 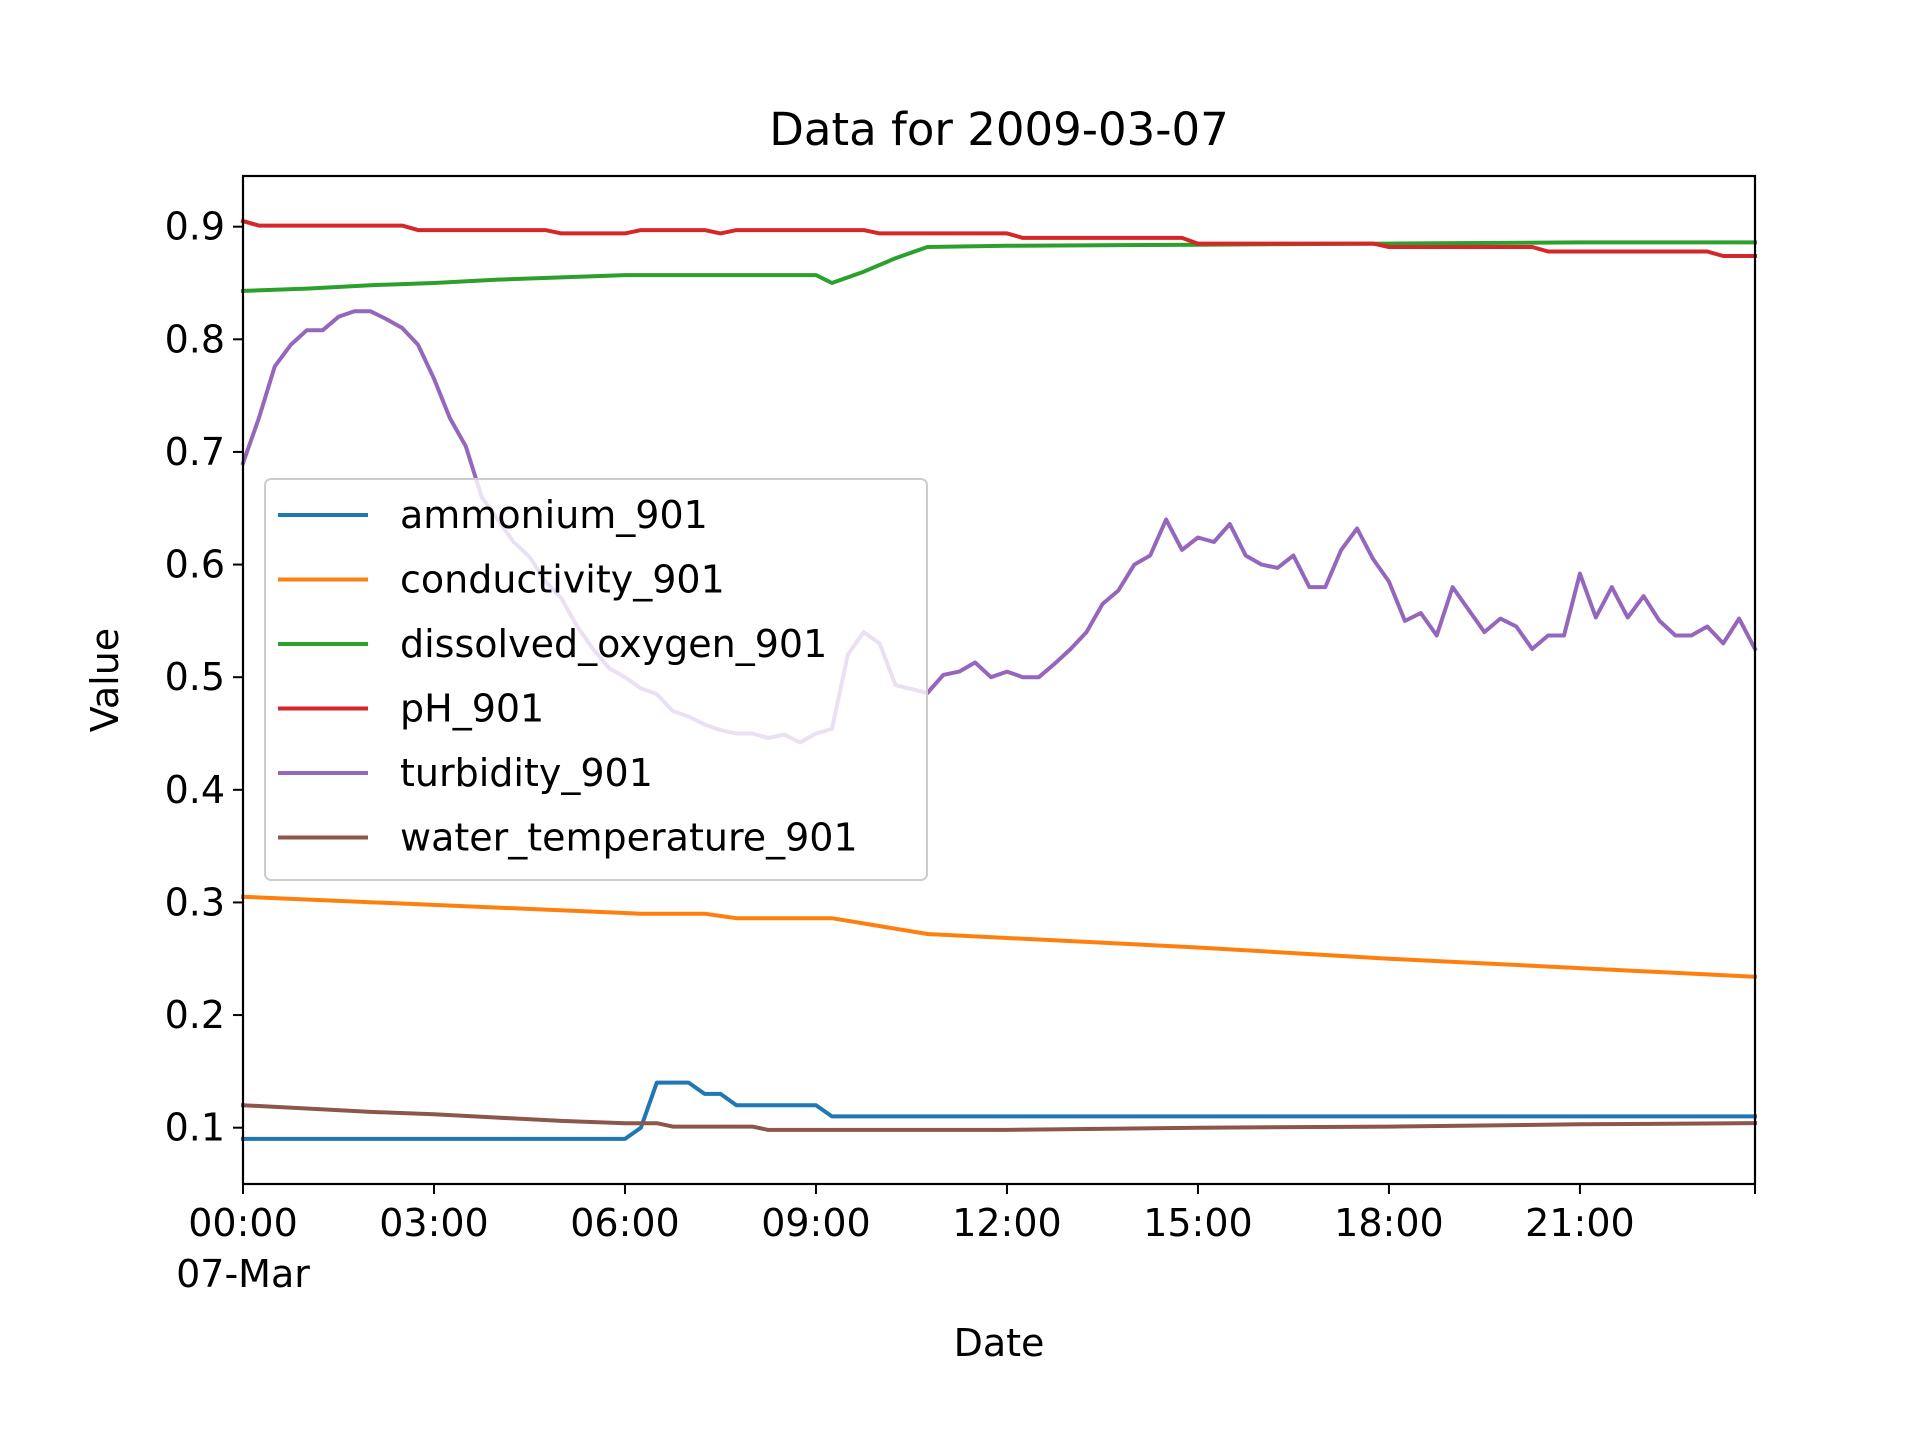 I want to click on x-tick-label: 15:00, so click(x=1198, y=1223).